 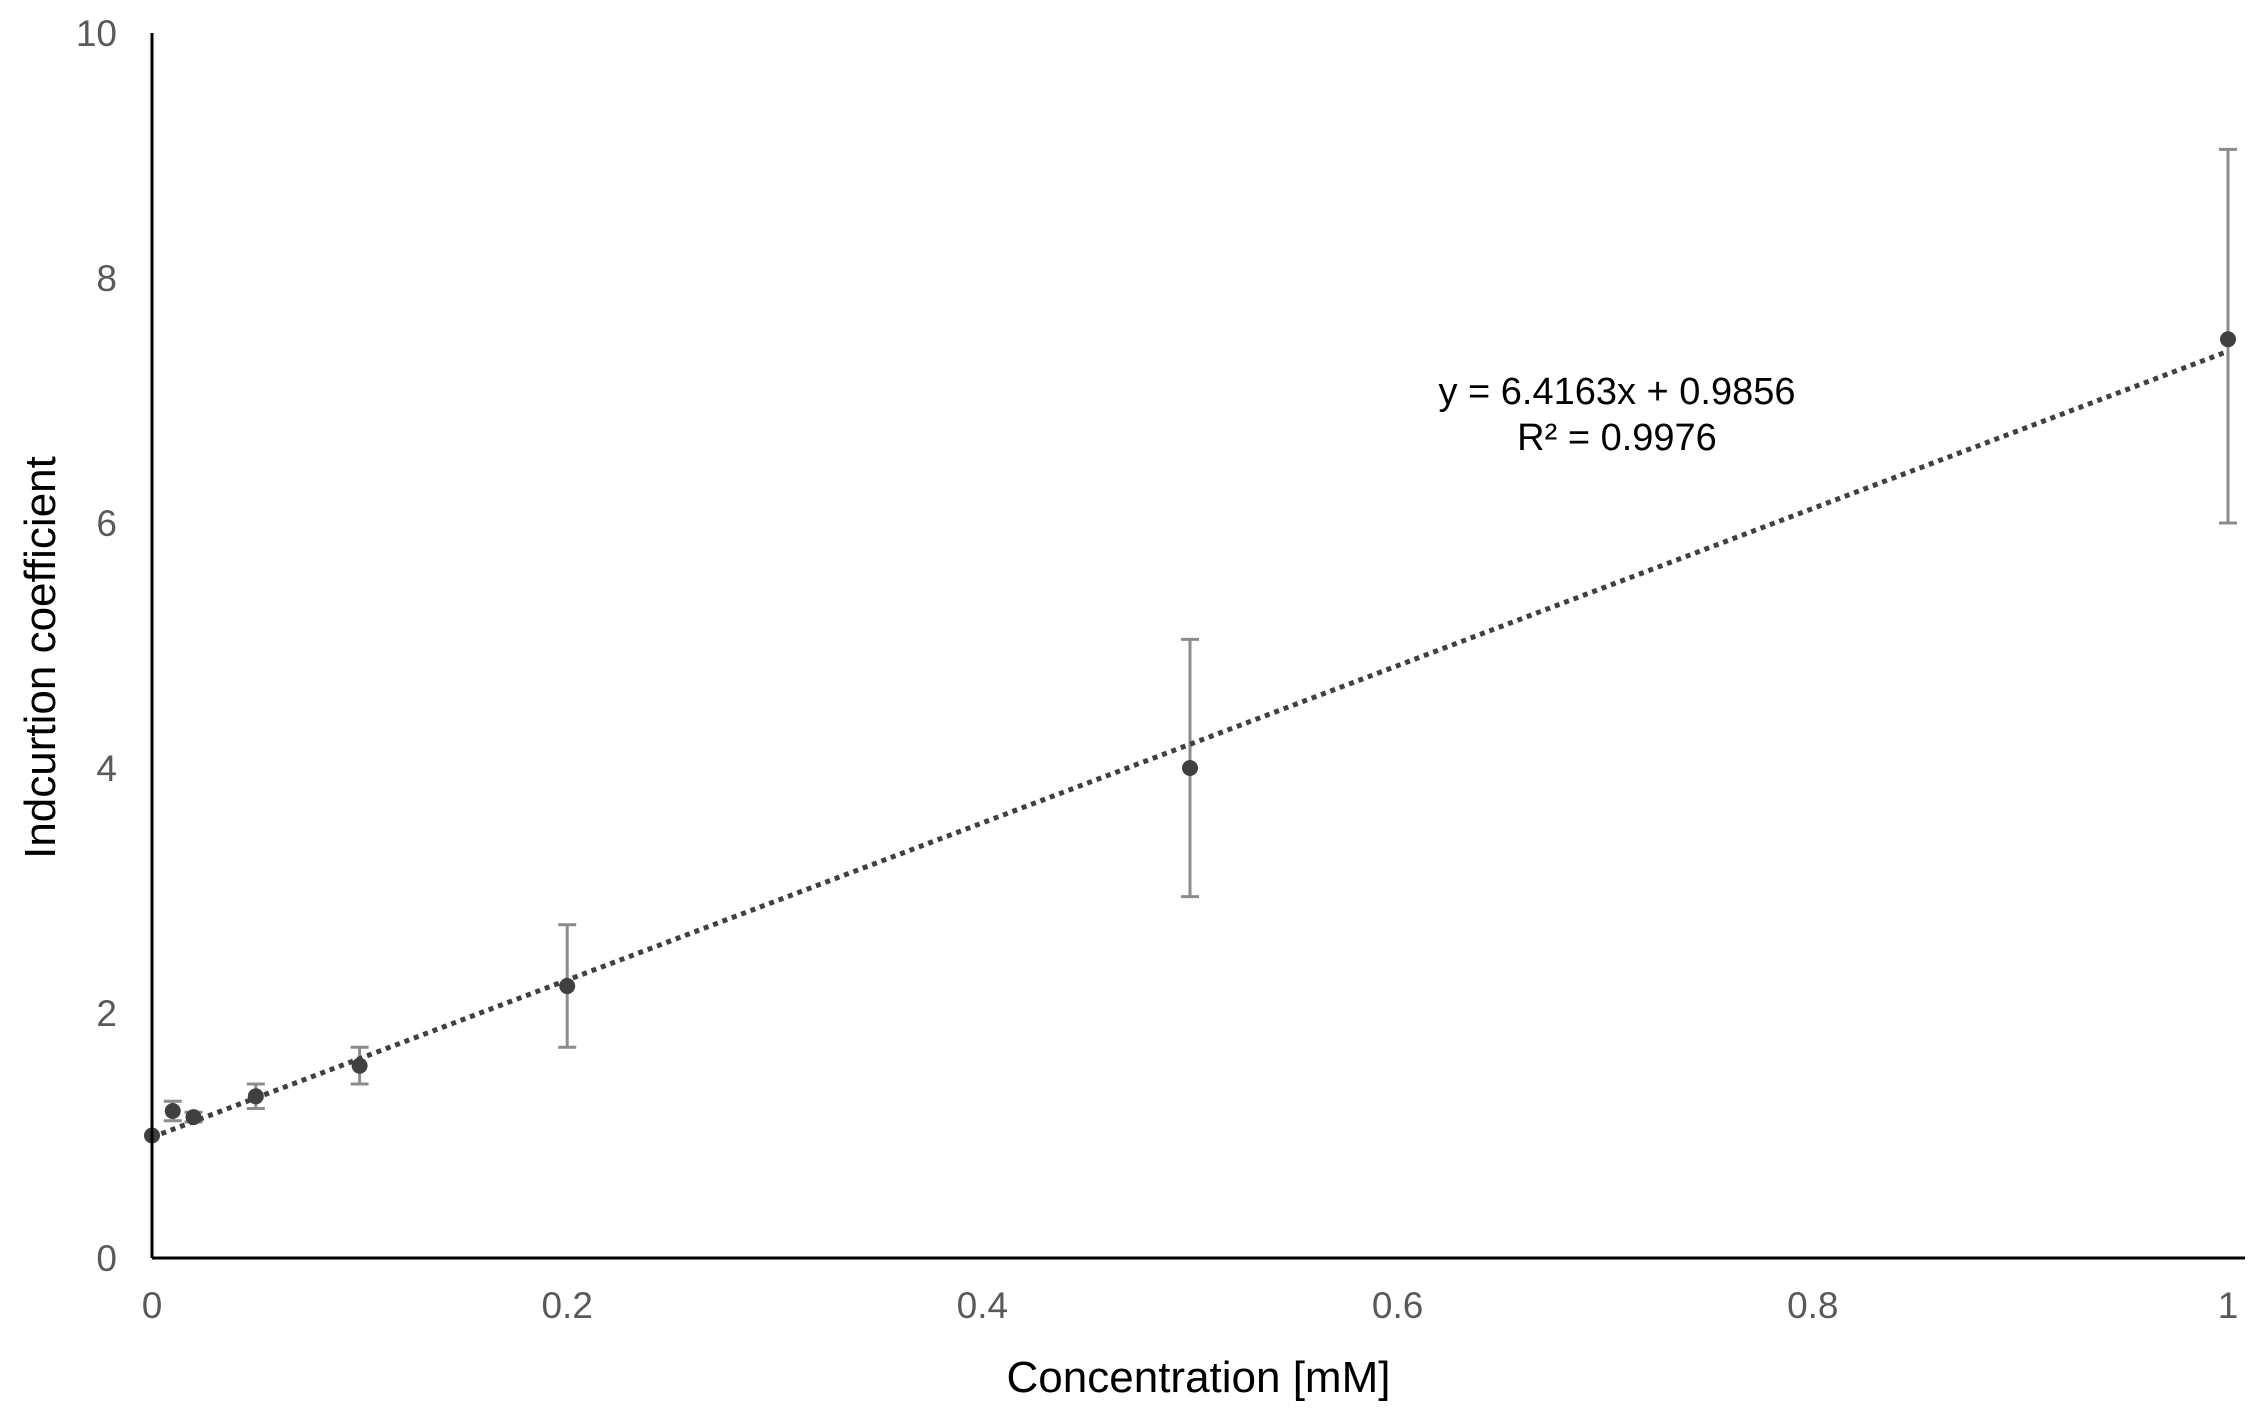 I want to click on y-tick-labels: 0 2 4 6 8 10, so click(x=96, y=646).